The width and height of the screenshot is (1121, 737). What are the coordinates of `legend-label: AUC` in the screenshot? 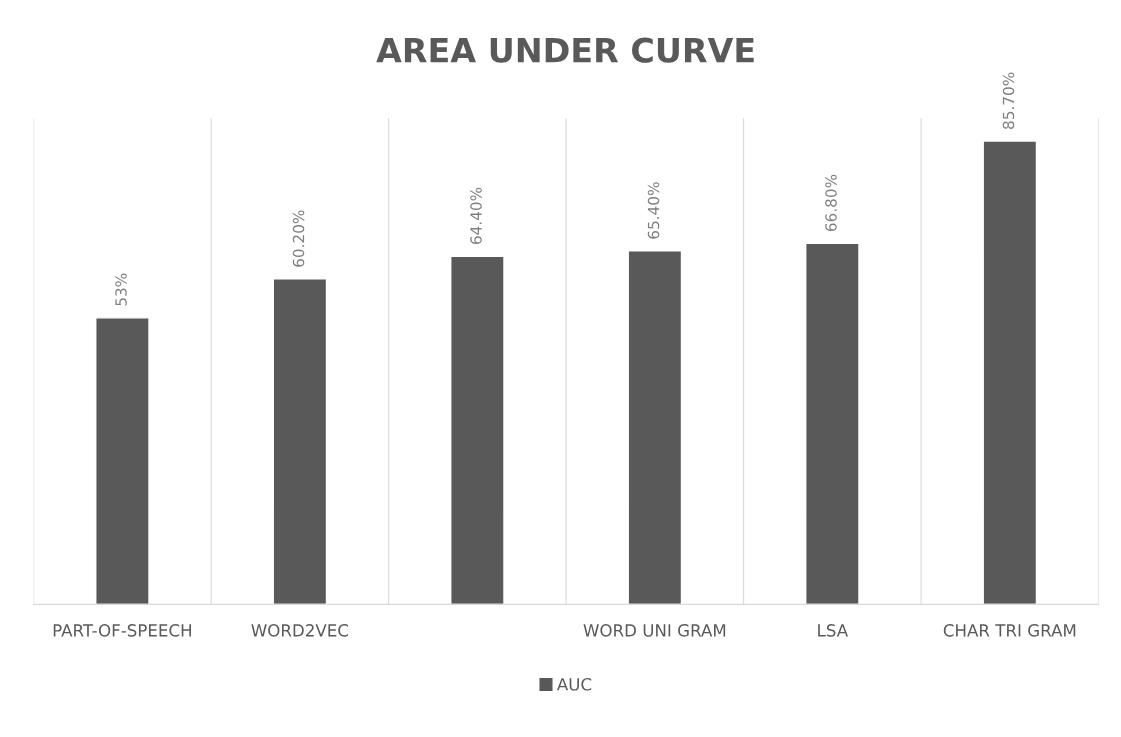 It's located at (574, 684).